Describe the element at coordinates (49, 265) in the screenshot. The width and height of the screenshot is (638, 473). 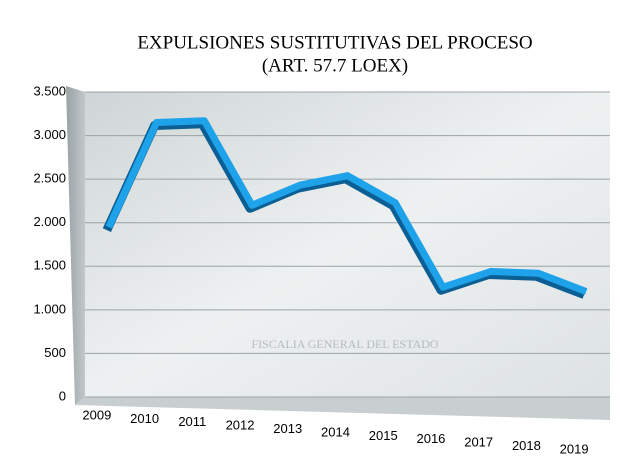
I see `y-tick-label: 1.500` at that location.